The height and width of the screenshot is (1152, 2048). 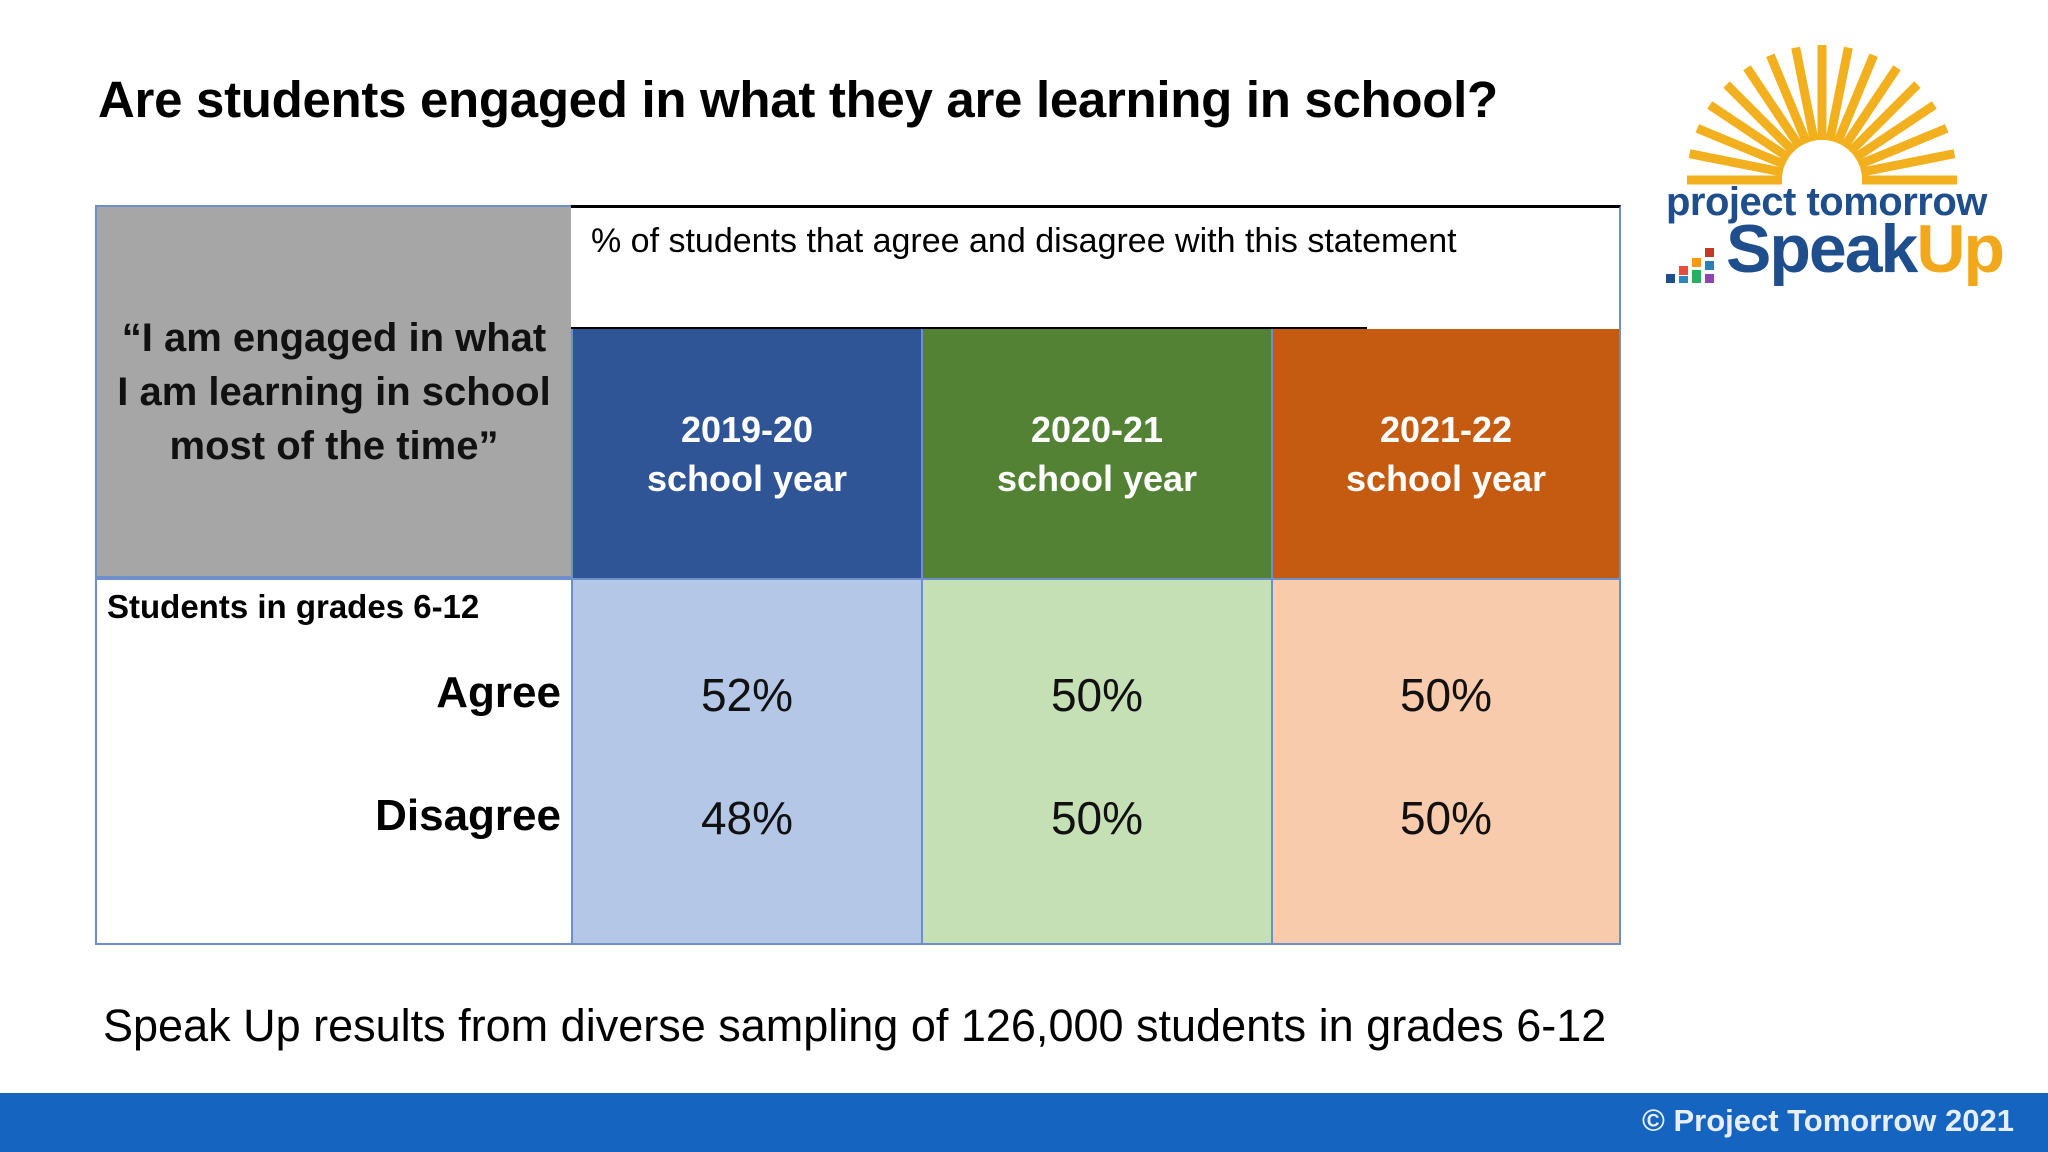 I want to click on header-divider, so click(x=969, y=328).